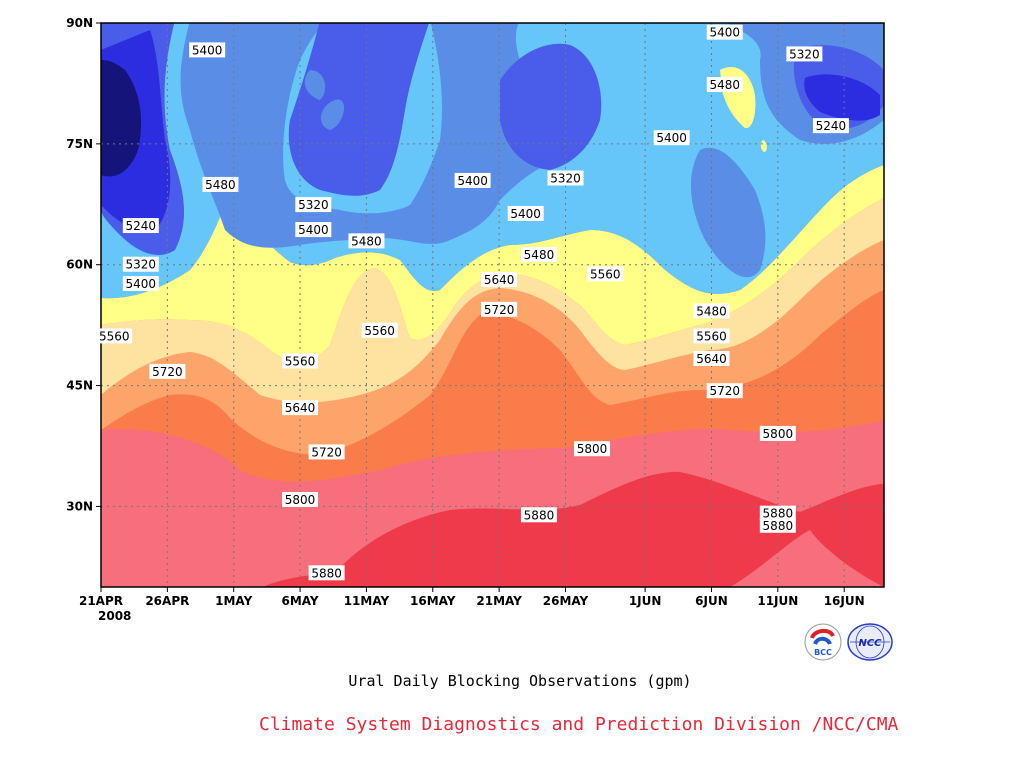 This screenshot has width=1024, height=768. Describe the element at coordinates (645, 601) in the screenshot. I see `x-tick-label: 1JUN` at that location.